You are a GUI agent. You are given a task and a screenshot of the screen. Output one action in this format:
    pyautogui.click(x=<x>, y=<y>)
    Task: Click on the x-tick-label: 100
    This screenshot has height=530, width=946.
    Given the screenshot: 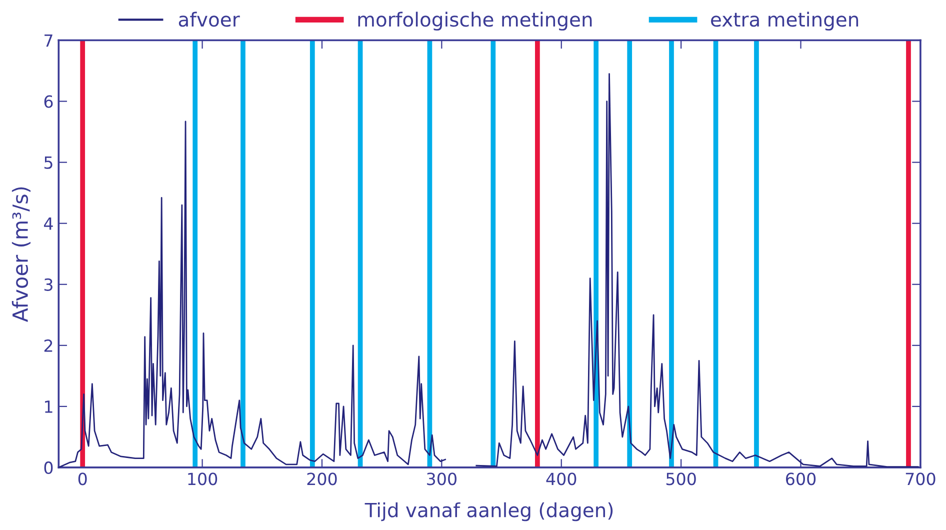 What is the action you would take?
    pyautogui.click(x=203, y=479)
    